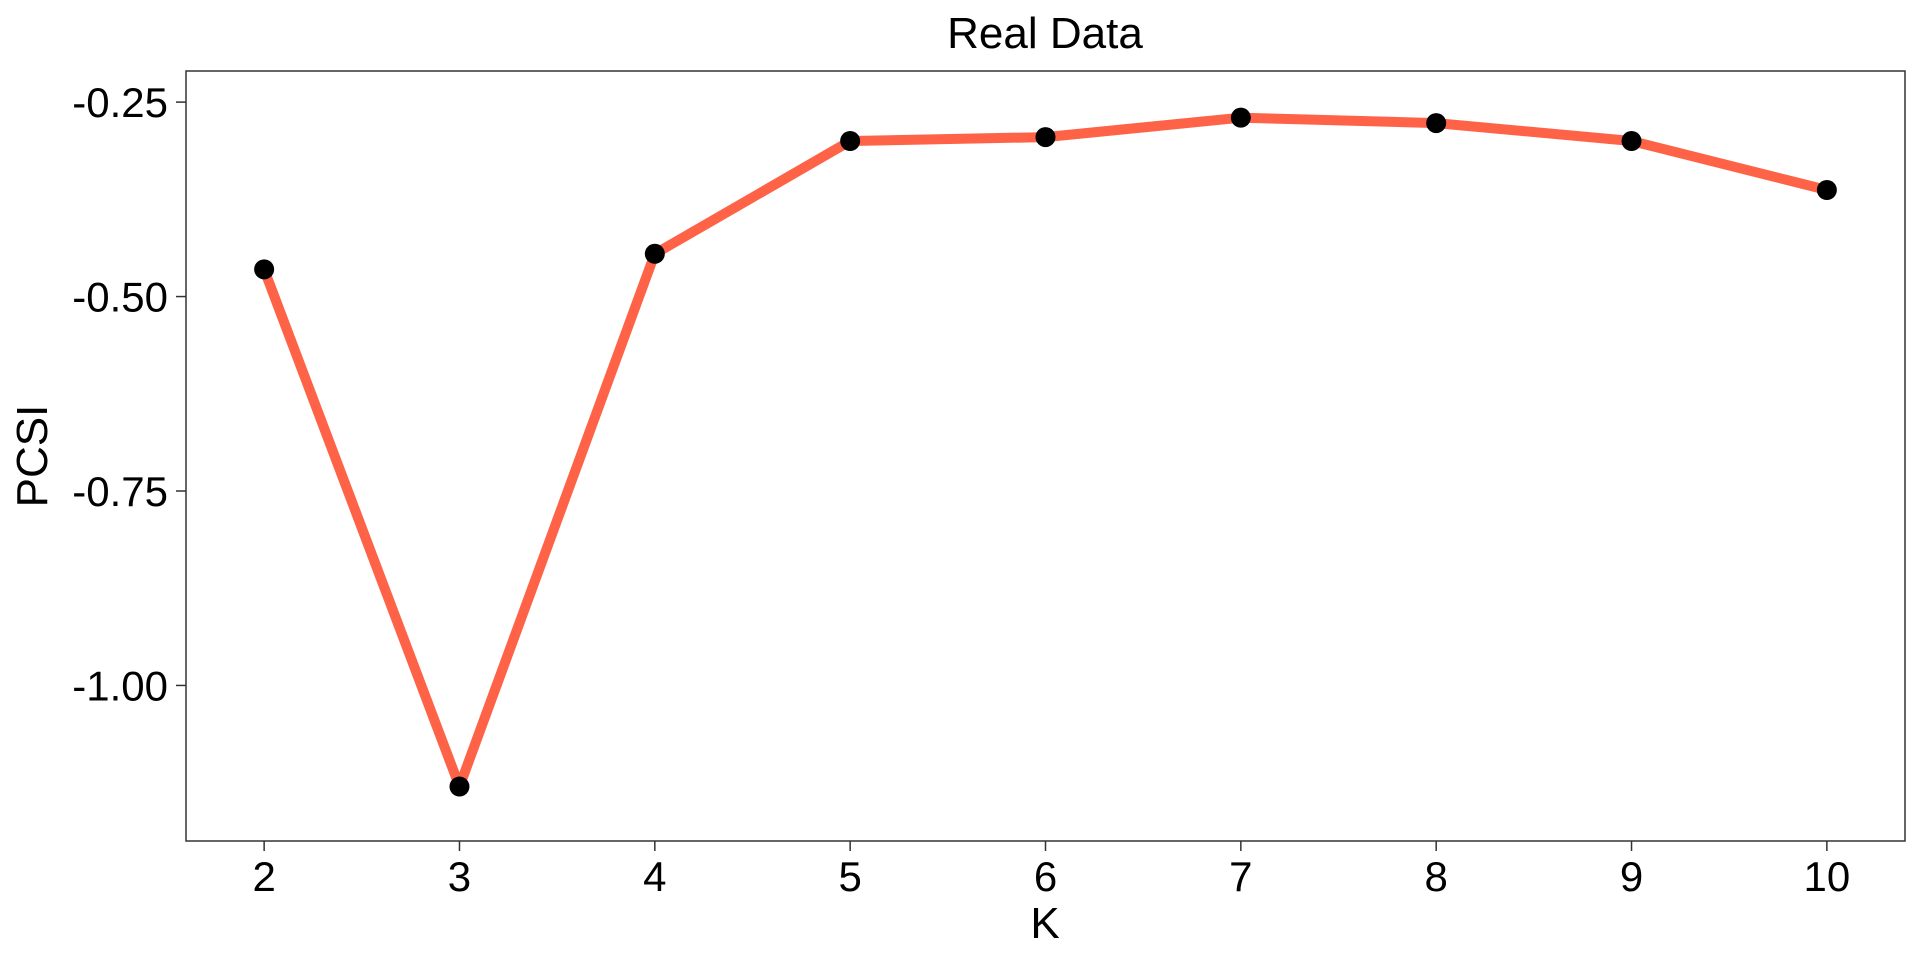 This screenshot has height=965, width=1920. I want to click on x-tick-label: 10, so click(1827, 876).